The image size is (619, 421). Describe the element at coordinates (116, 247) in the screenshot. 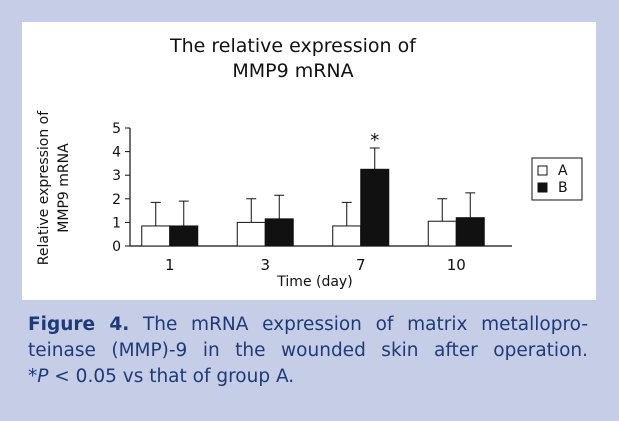

I see `y-tick-label: 0` at that location.